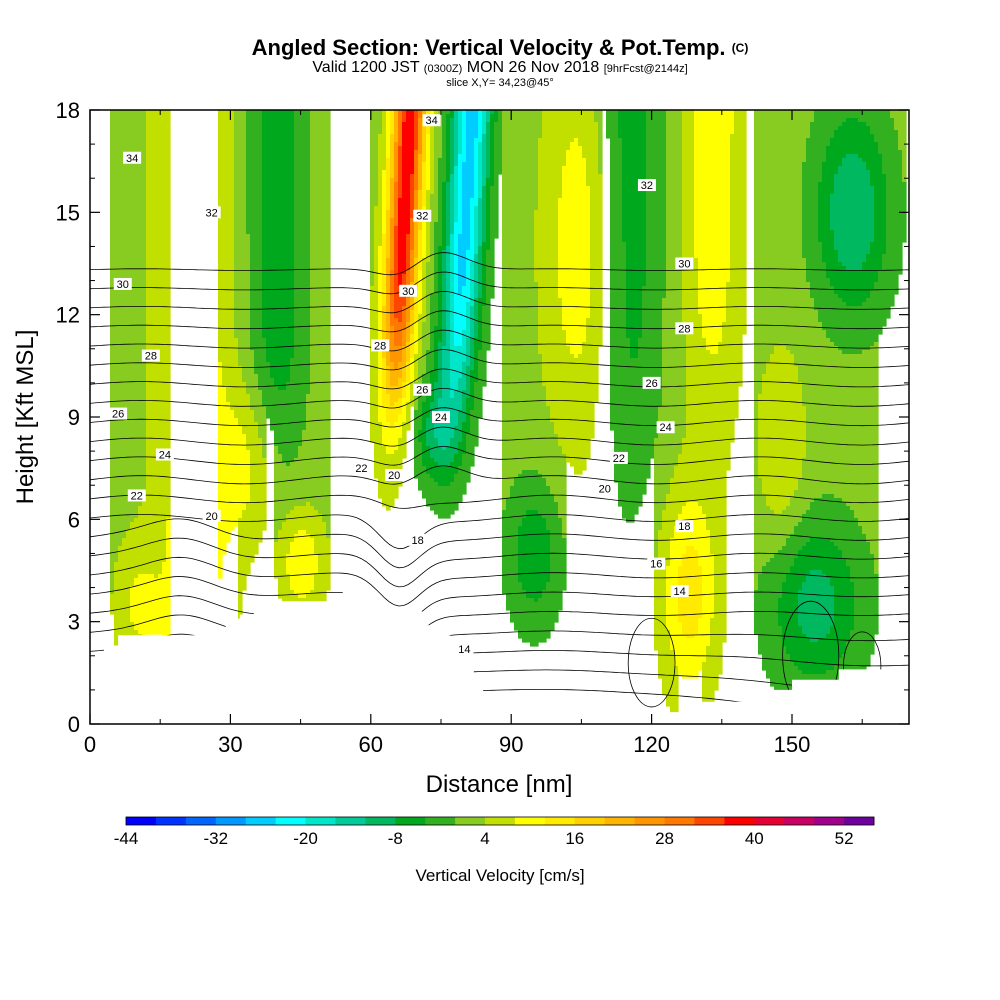  I want to click on valid-date: MON 26 Nov 2018, so click(533, 67).